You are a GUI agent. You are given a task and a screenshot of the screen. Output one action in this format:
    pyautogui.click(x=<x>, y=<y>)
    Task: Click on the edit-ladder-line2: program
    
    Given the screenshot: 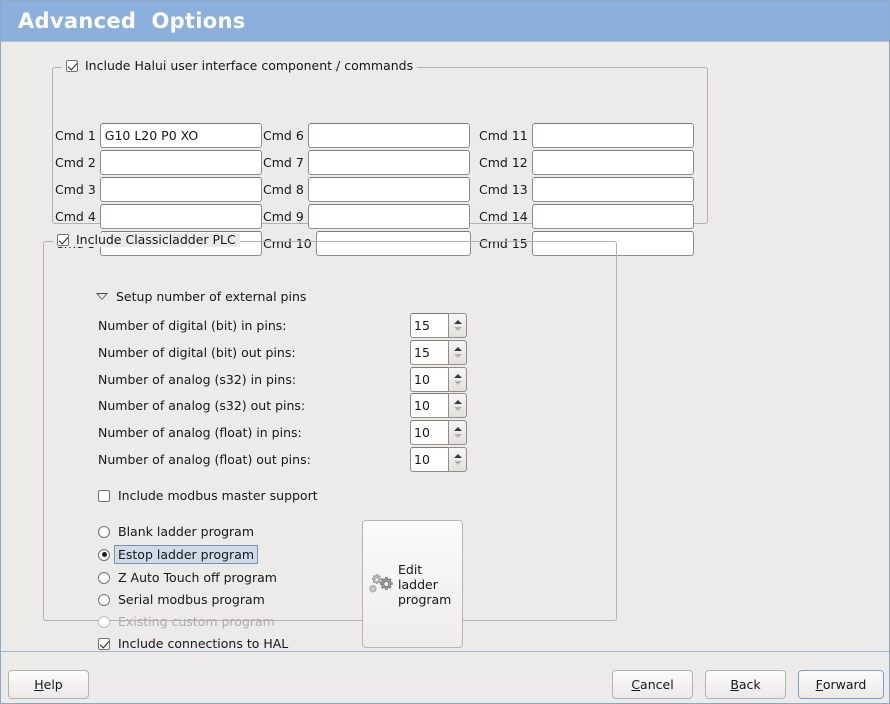 What is the action you would take?
    pyautogui.click(x=425, y=599)
    